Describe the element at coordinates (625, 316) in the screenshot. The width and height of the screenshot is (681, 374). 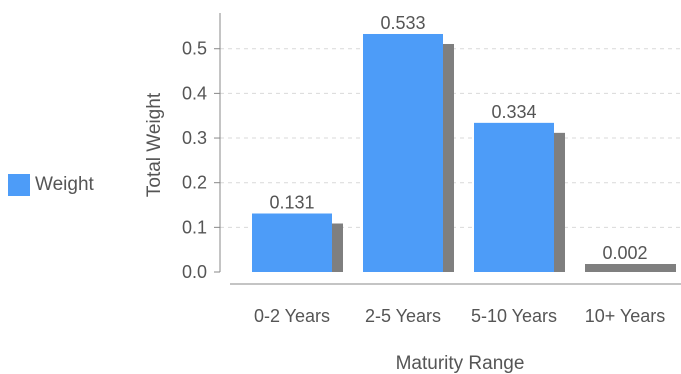
I see `x-tick-label: 10+ Years` at that location.